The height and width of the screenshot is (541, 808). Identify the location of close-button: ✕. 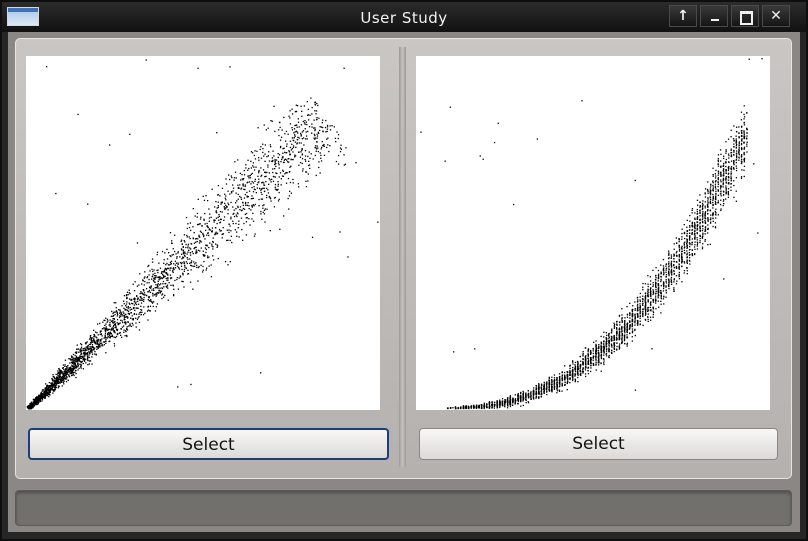
(776, 16).